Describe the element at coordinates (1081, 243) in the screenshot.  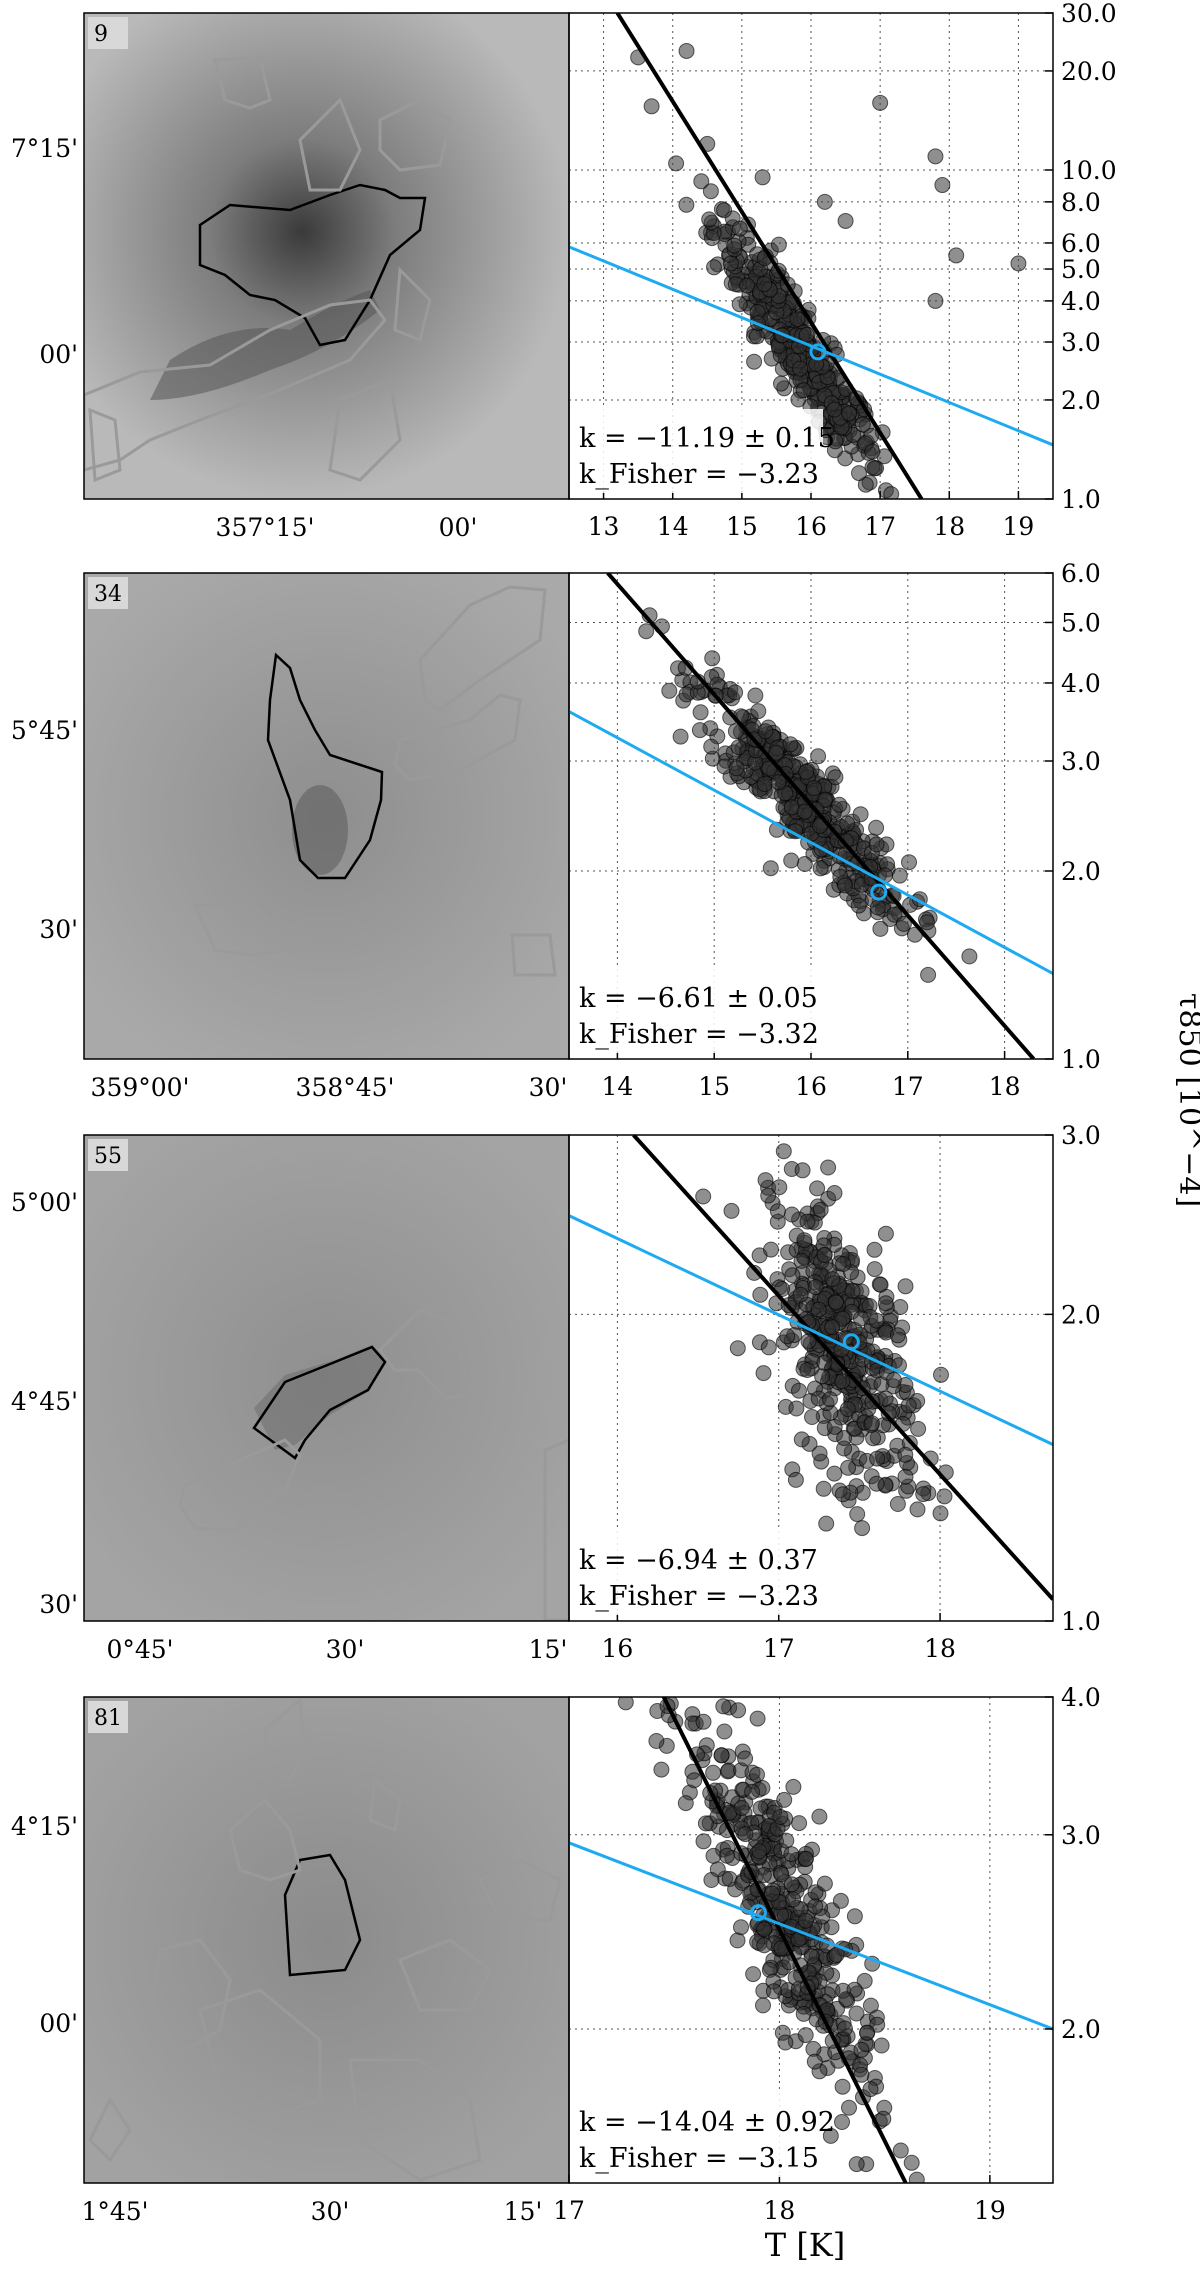
I see `y-tick-label: 6.0` at that location.